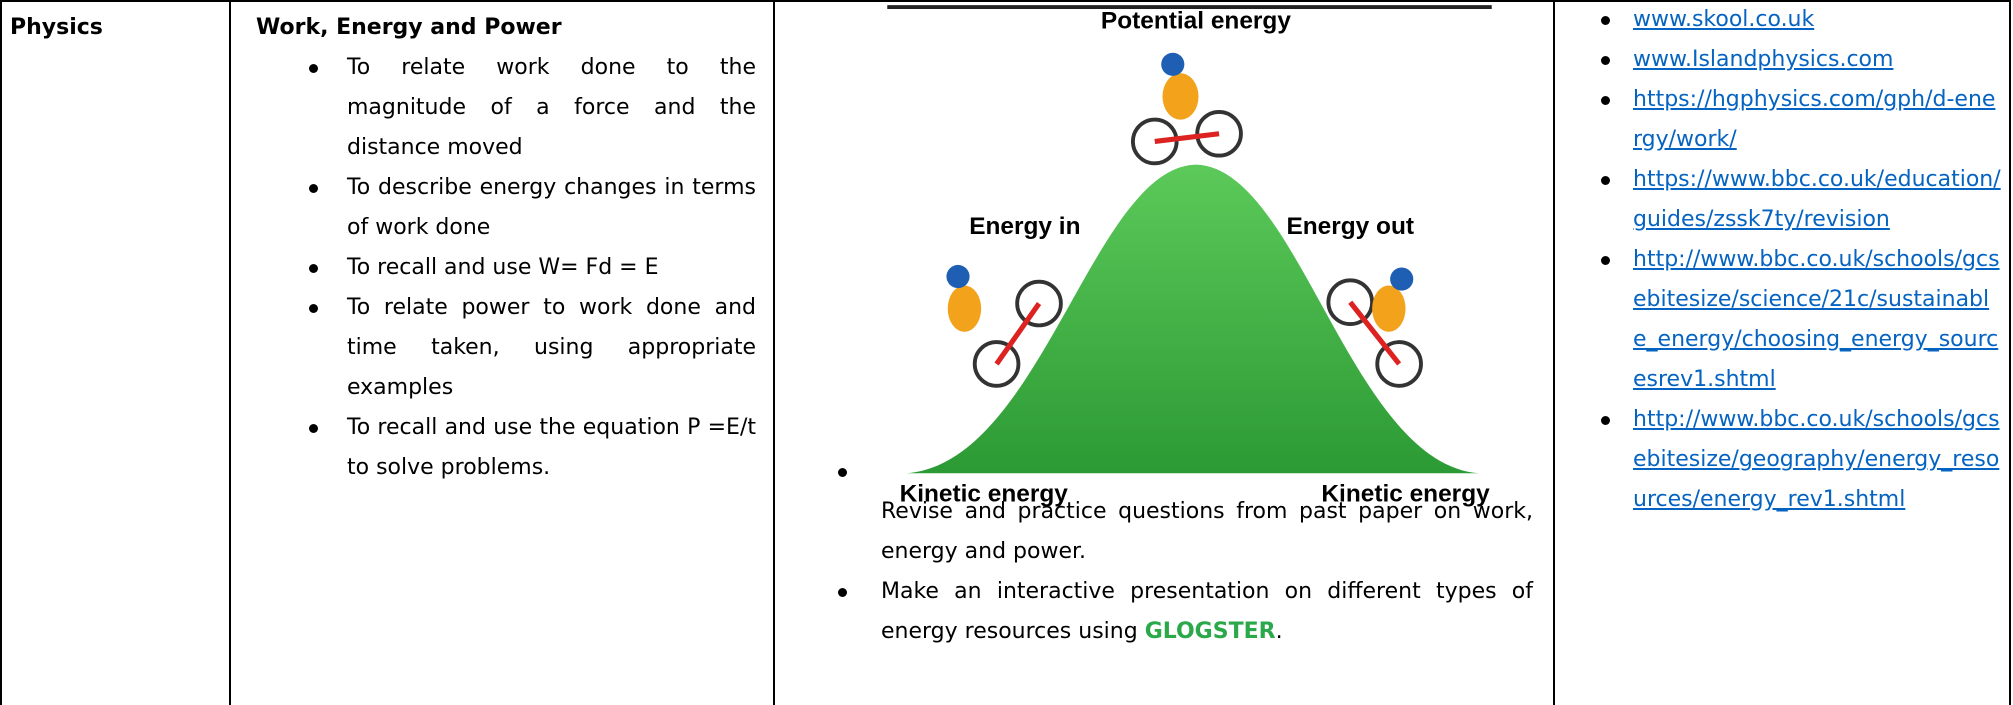 The width and height of the screenshot is (2013, 705). I want to click on highlight: GLOGSTER, so click(1210, 631).